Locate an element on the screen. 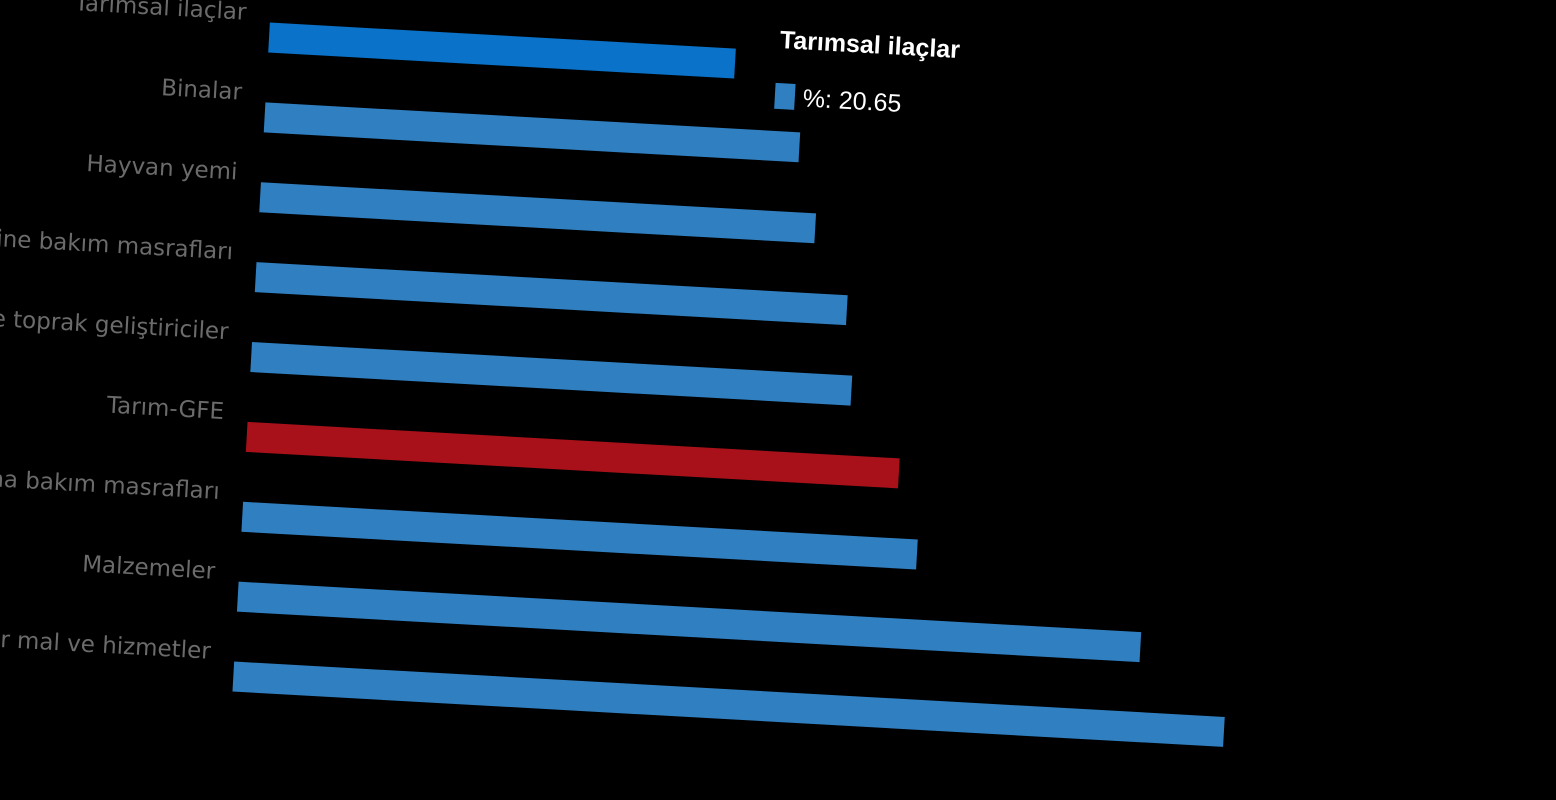  y-tick-label: Hayvan yemi is located at coordinates (162, 168).